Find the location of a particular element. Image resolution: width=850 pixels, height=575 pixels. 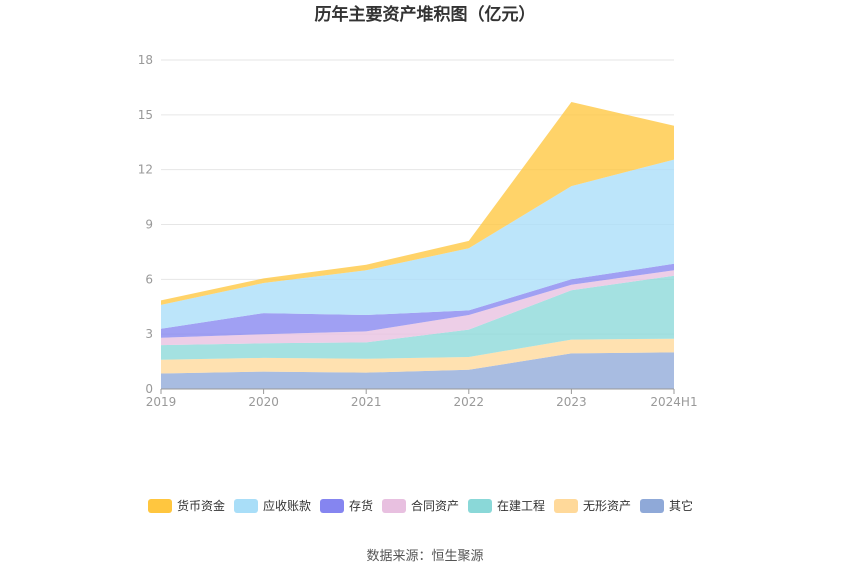

legend-label: 应收账款 is located at coordinates (287, 505).